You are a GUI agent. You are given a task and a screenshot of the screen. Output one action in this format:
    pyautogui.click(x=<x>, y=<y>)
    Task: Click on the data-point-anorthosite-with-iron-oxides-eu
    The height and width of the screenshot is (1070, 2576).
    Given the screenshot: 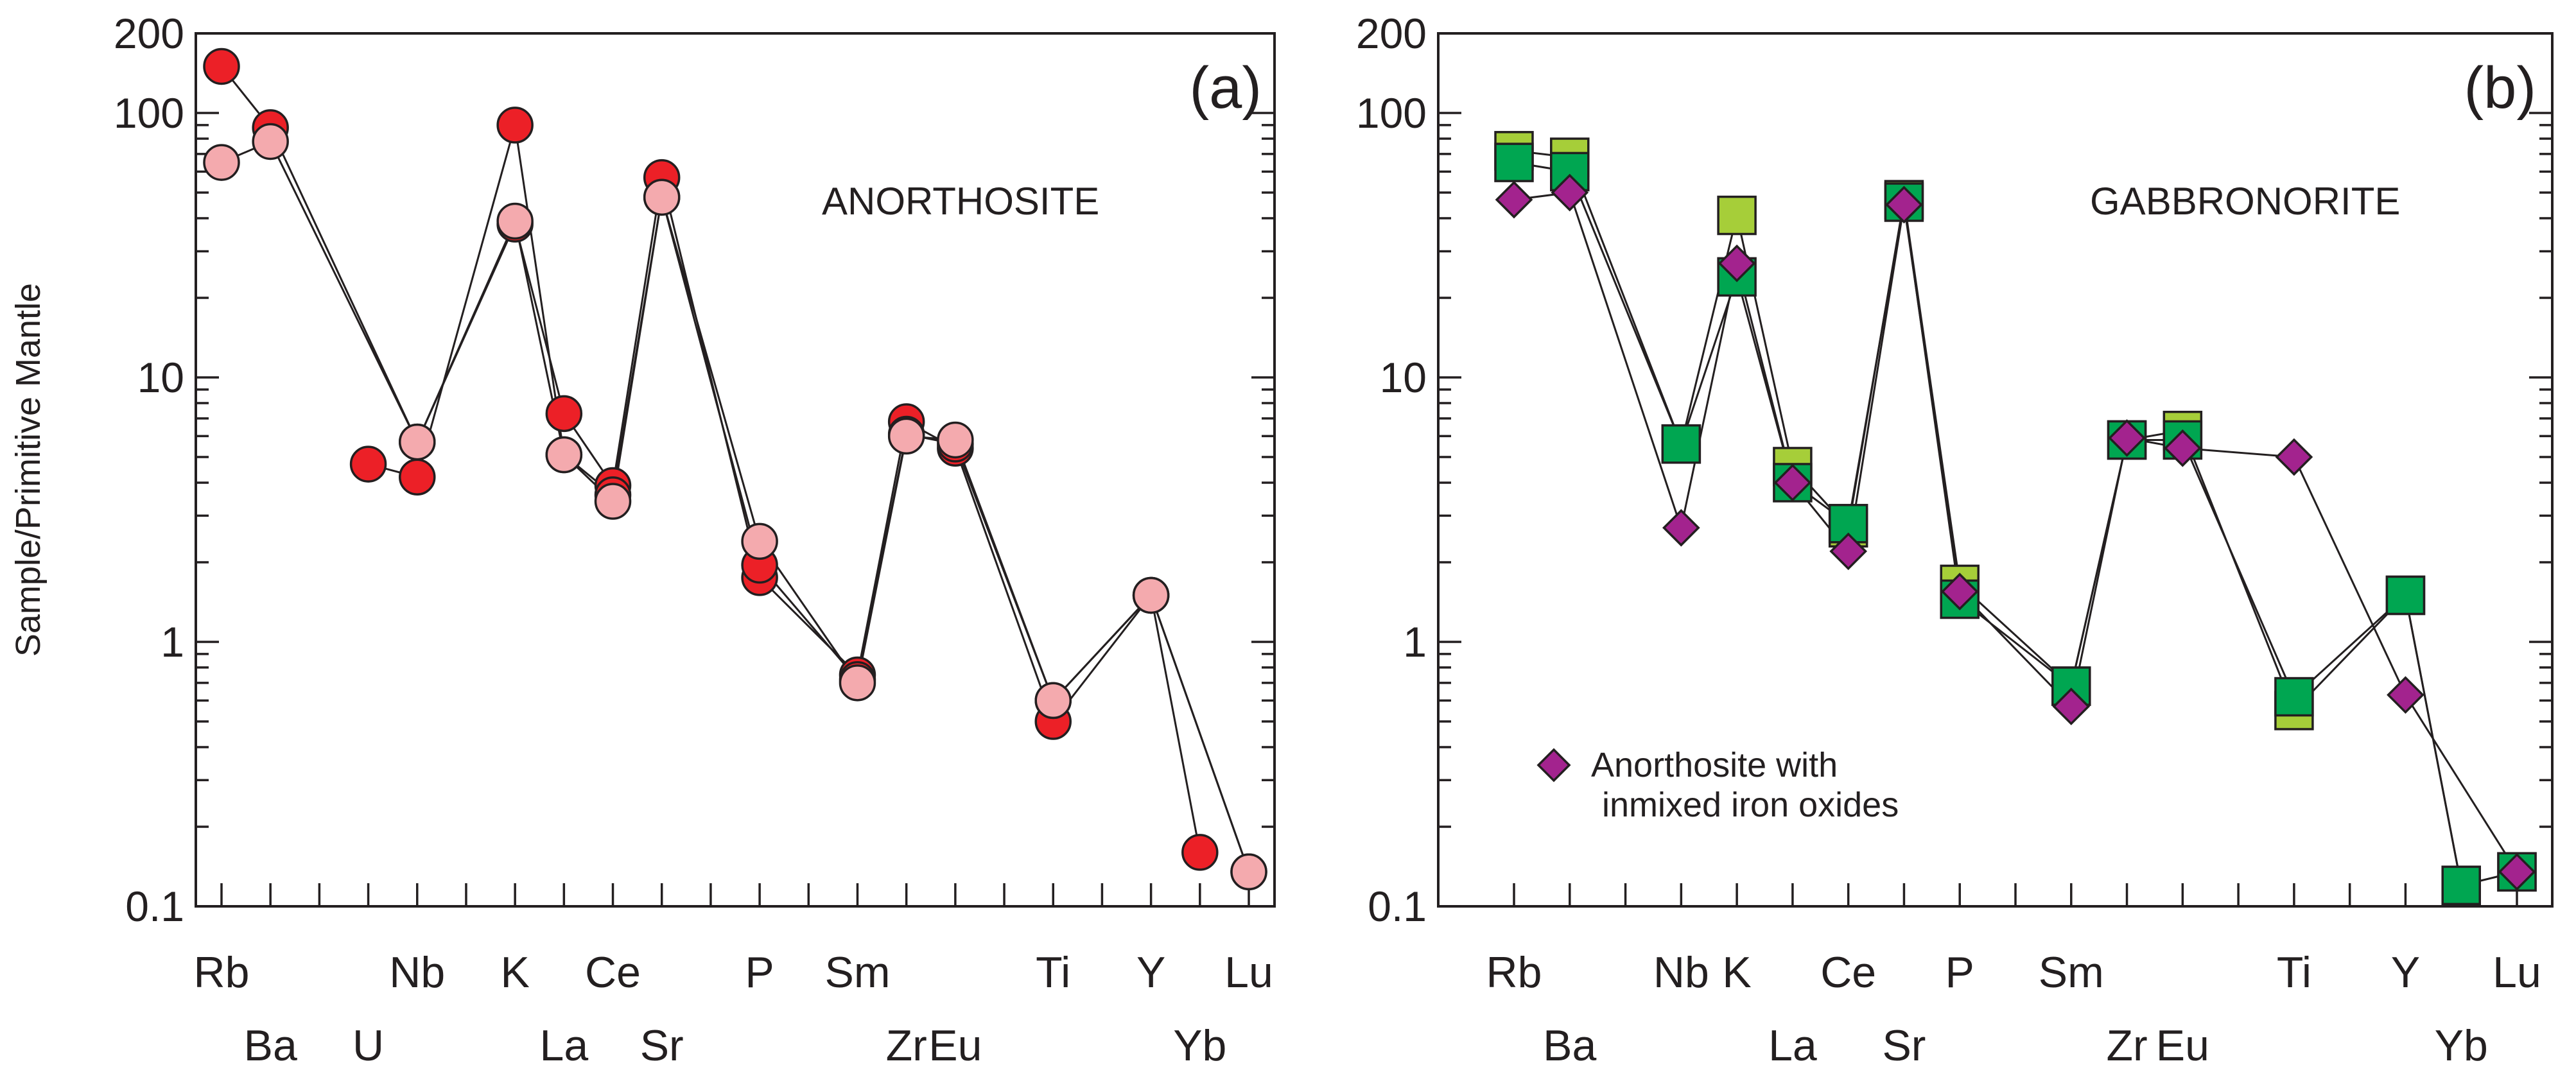 What is the action you would take?
    pyautogui.click(x=2182, y=448)
    